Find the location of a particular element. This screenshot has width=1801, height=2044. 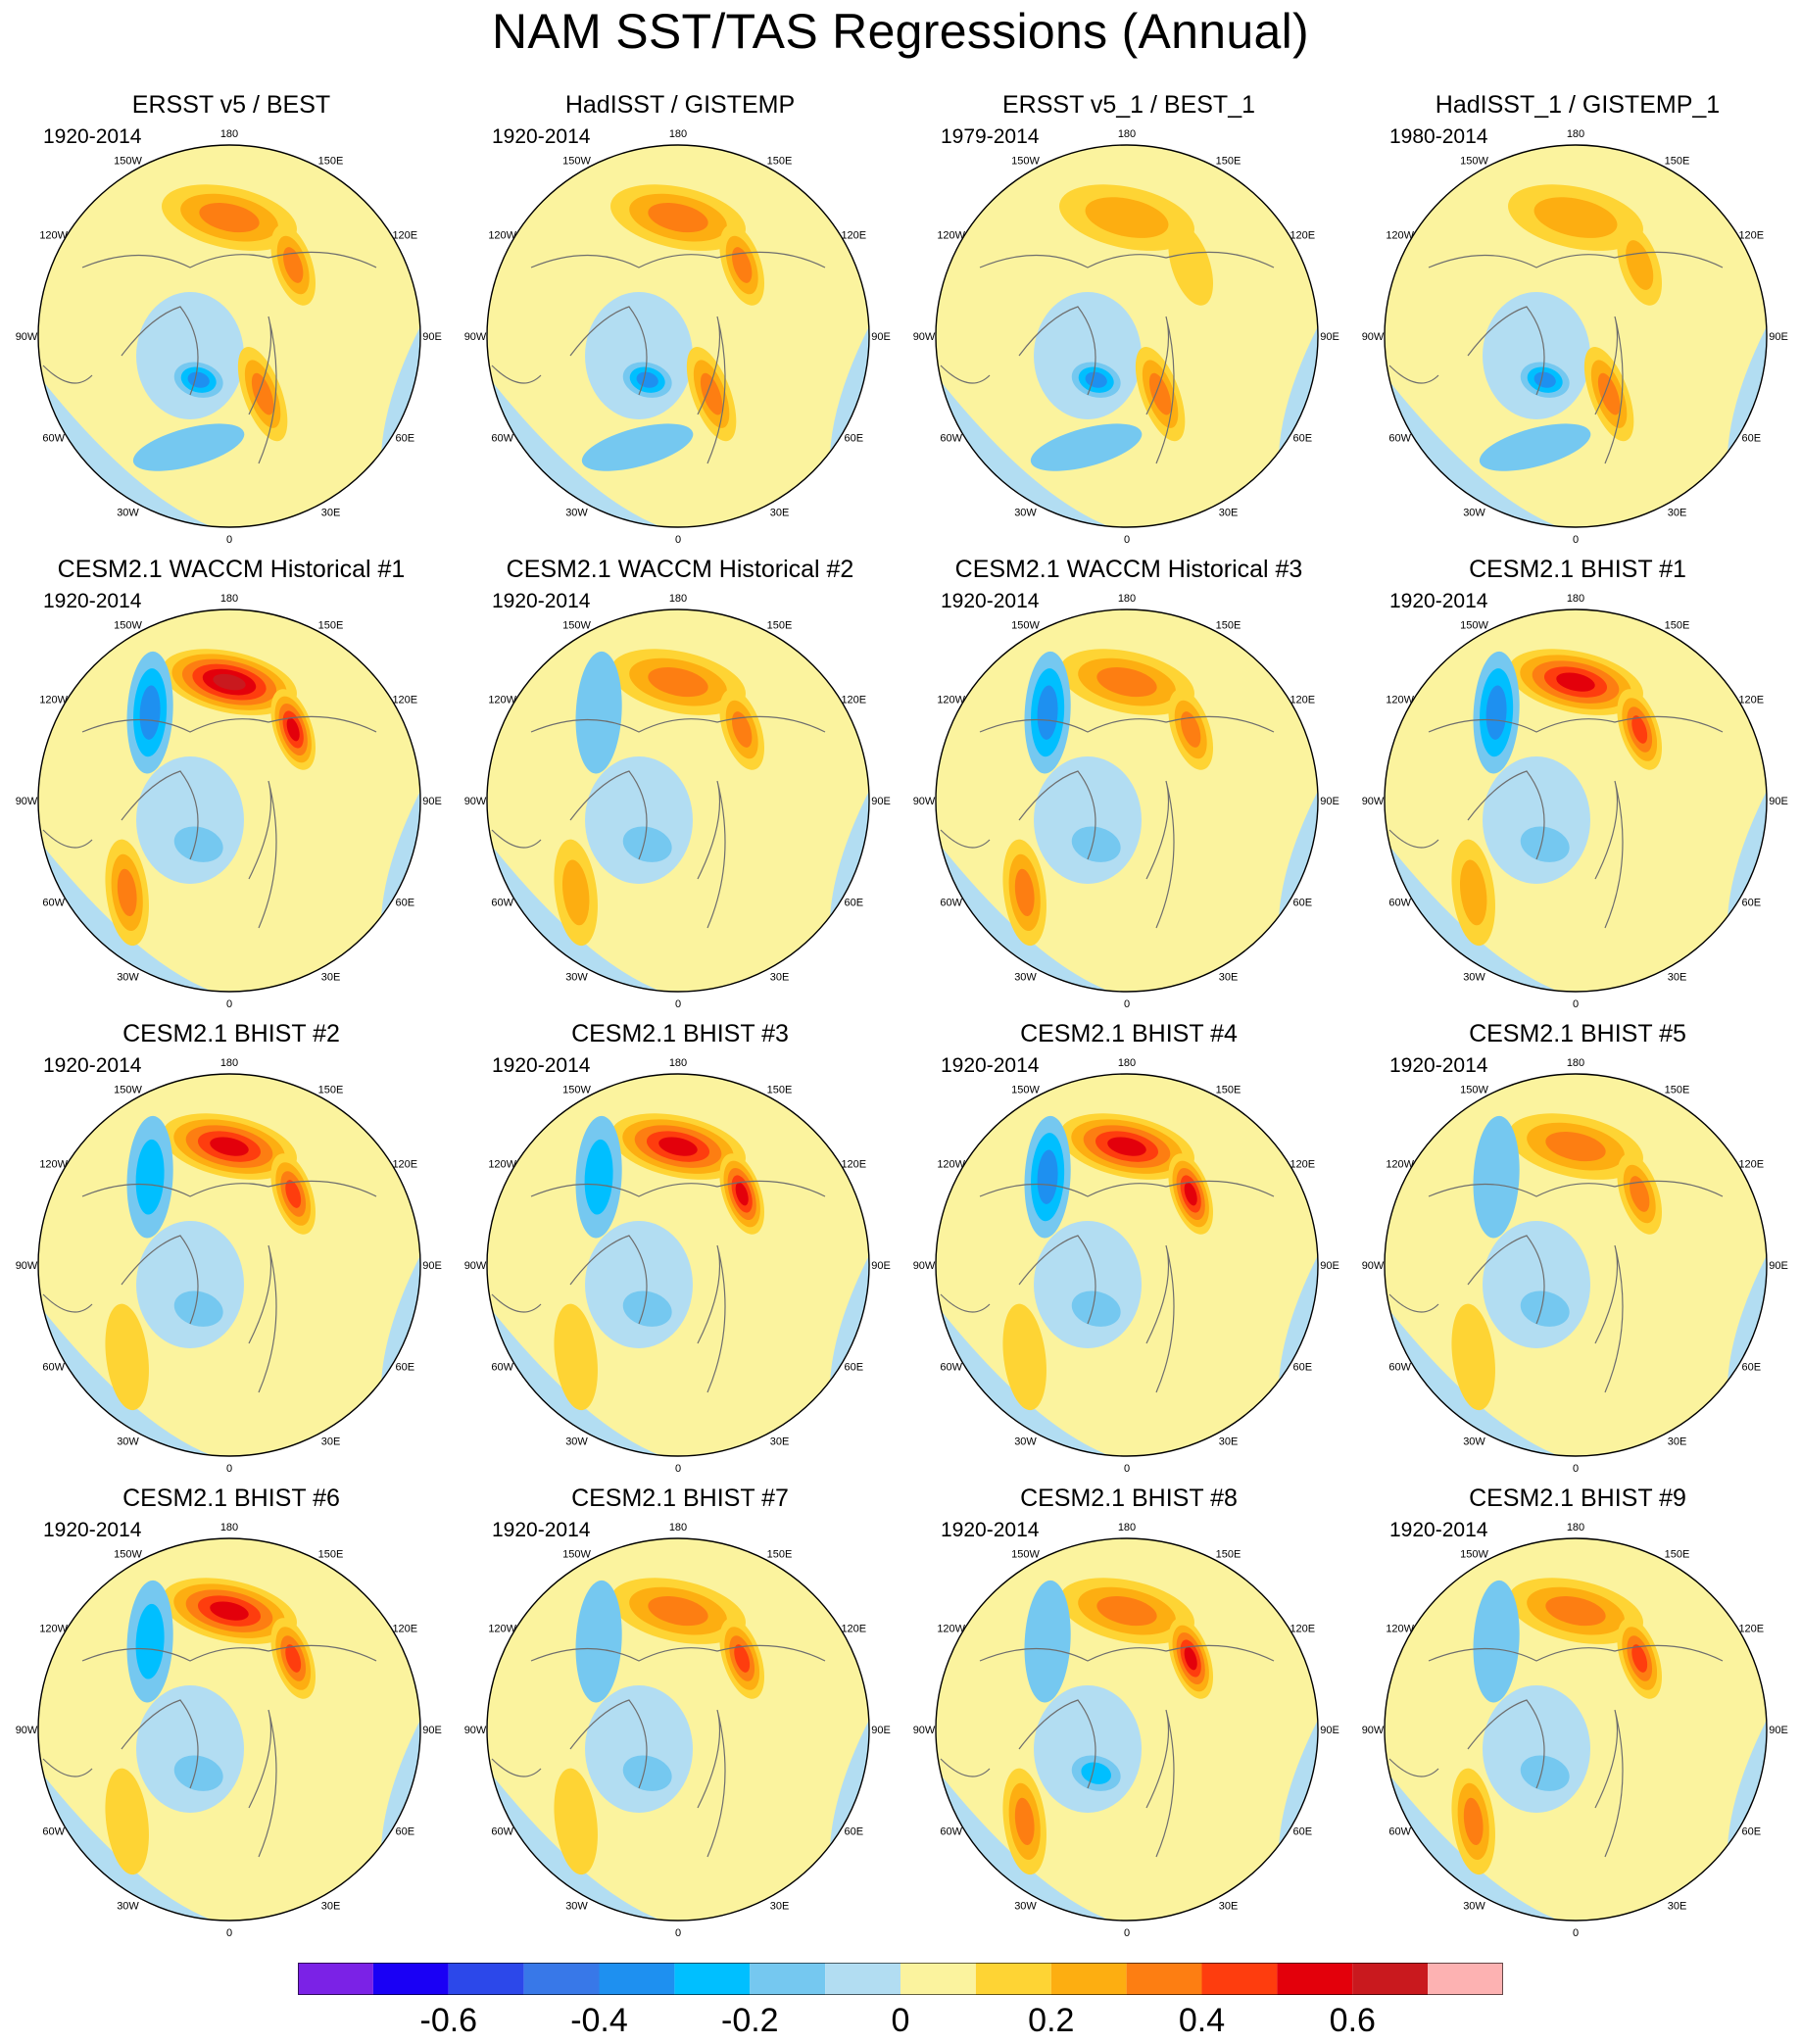

colorbar-tick-label: 0.6 is located at coordinates (1353, 2019).